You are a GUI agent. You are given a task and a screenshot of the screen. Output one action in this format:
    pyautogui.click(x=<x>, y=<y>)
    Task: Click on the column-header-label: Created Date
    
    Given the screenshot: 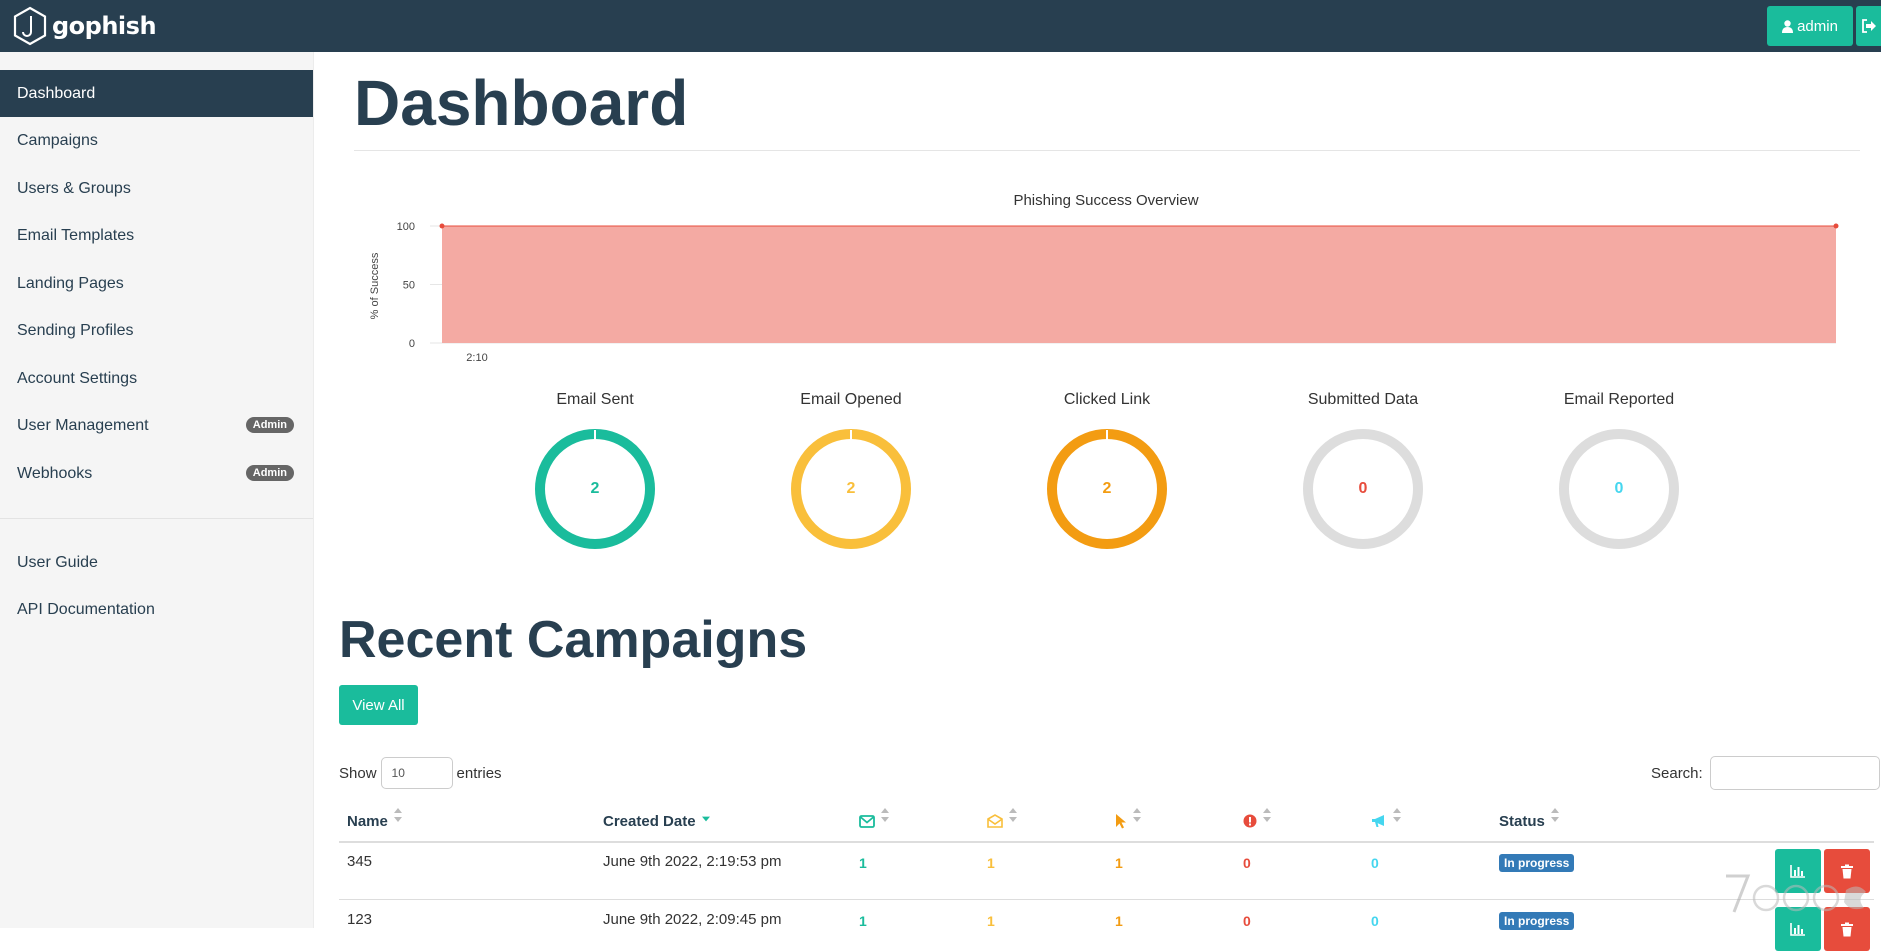 What is the action you would take?
    pyautogui.click(x=649, y=821)
    